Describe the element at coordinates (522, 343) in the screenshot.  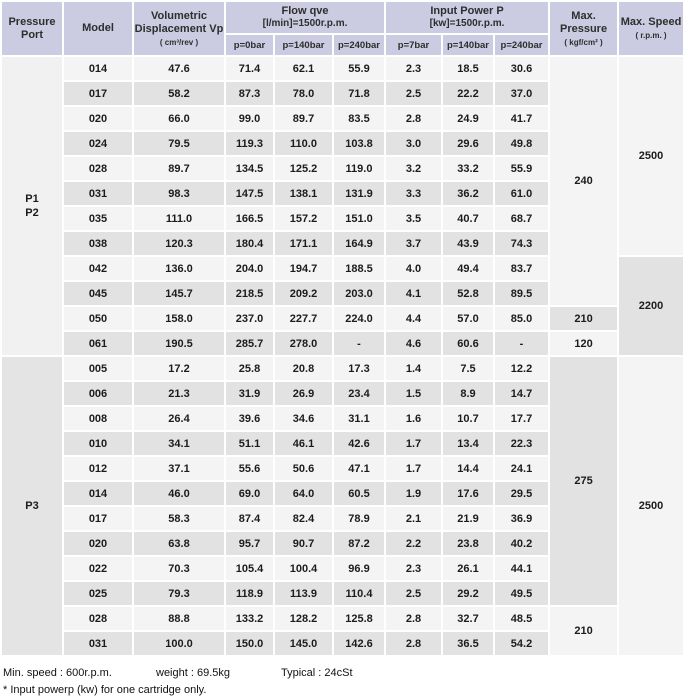
I see `power-240bar-cell: -` at that location.